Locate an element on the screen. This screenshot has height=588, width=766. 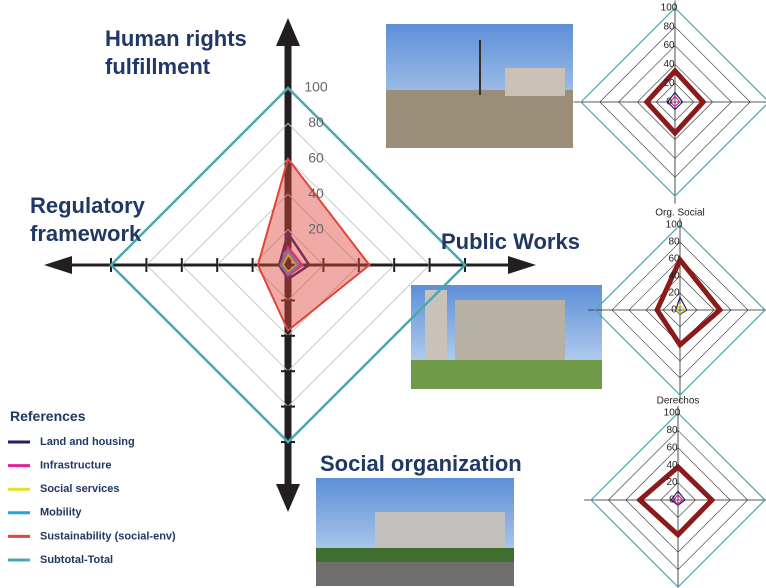
legend-label: Social services is located at coordinates (80, 489).